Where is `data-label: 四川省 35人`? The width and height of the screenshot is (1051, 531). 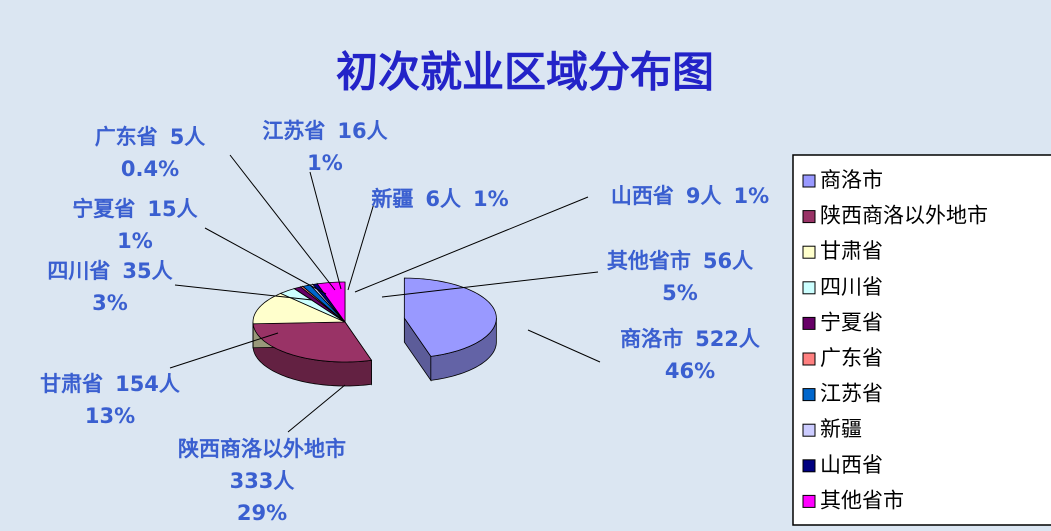 data-label: 四川省 35人 is located at coordinates (109, 271).